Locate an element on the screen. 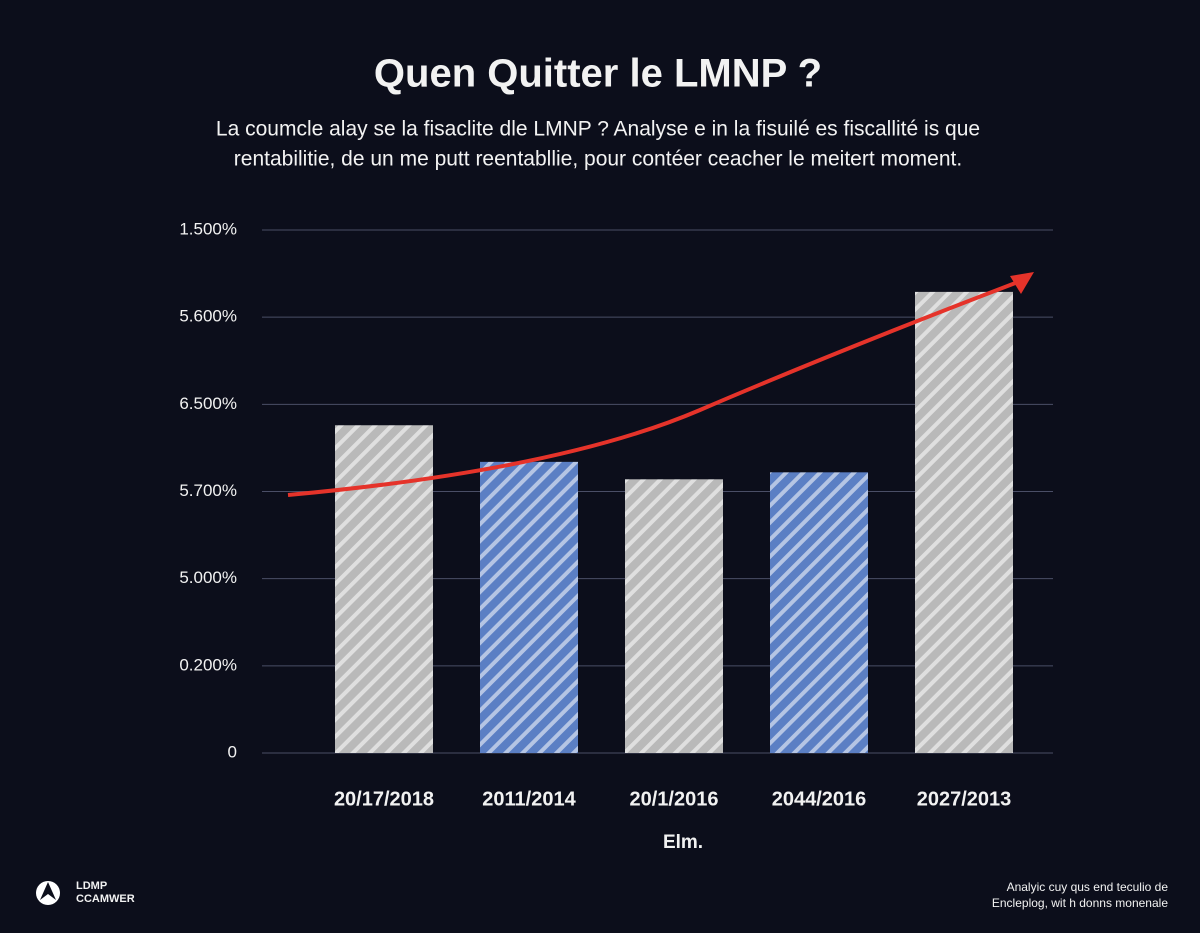 This screenshot has width=1200, height=933. y-tick-label: 1.500% is located at coordinates (208, 228).